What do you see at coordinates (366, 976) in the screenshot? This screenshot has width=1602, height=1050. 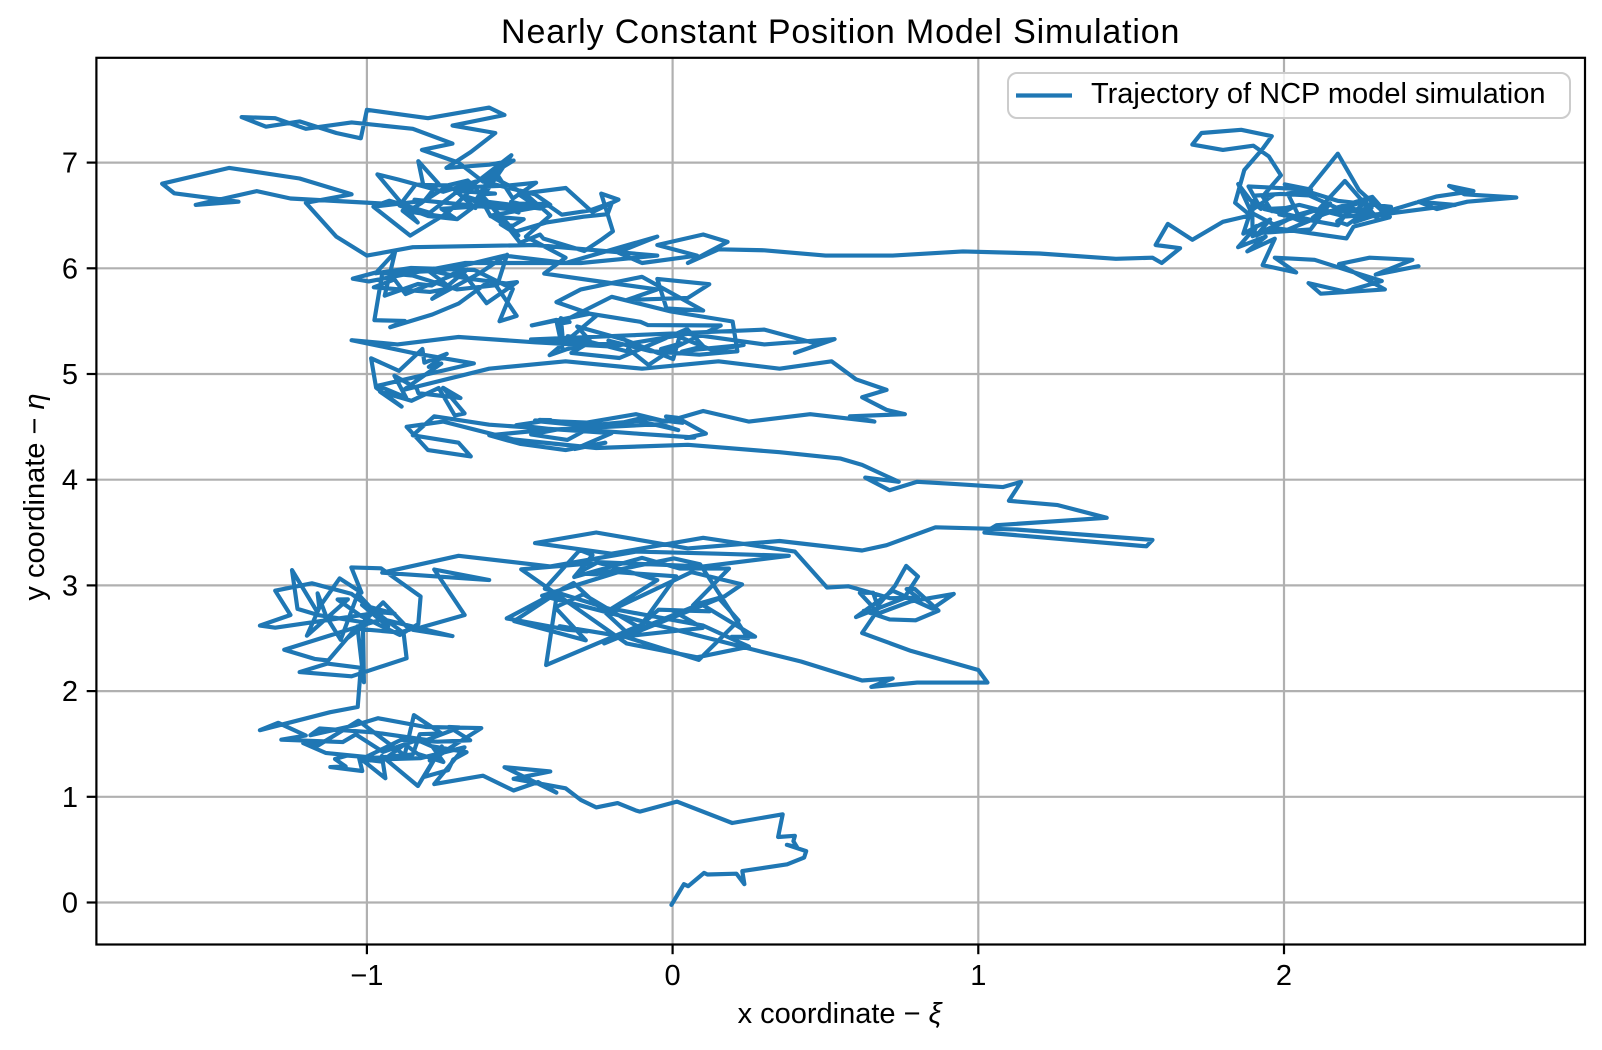 I see `svg-text: −1` at bounding box center [366, 976].